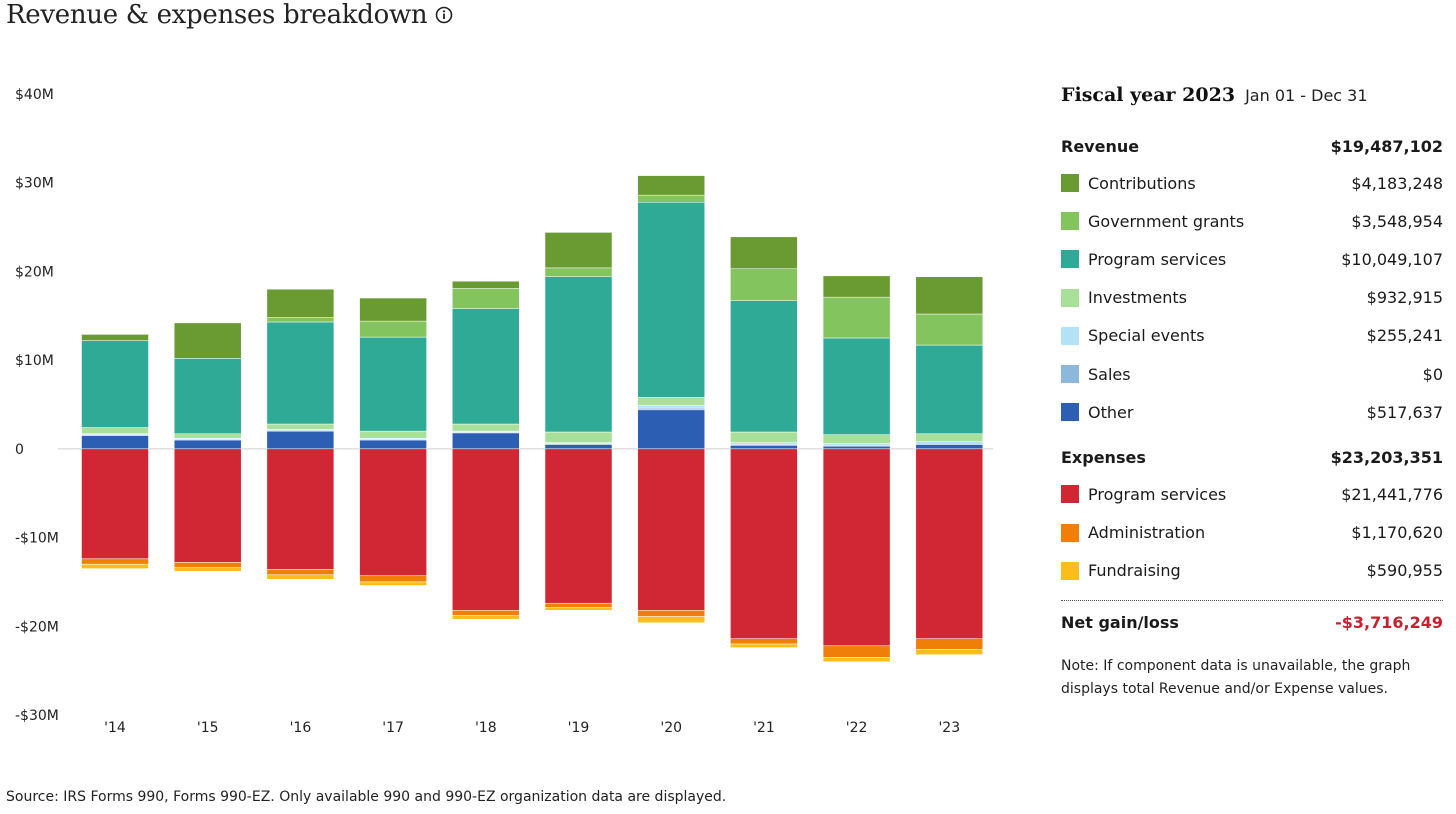 The image size is (1456, 814). What do you see at coordinates (1252, 336) in the screenshot?
I see `revenue-item-row: Special events $255,241` at bounding box center [1252, 336].